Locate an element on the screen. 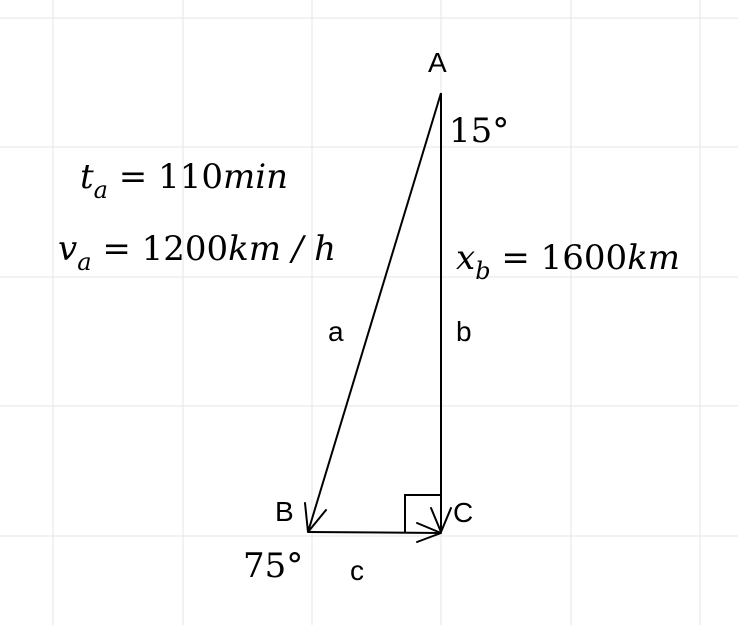  equation-time-unit: min is located at coordinates (255, 177).